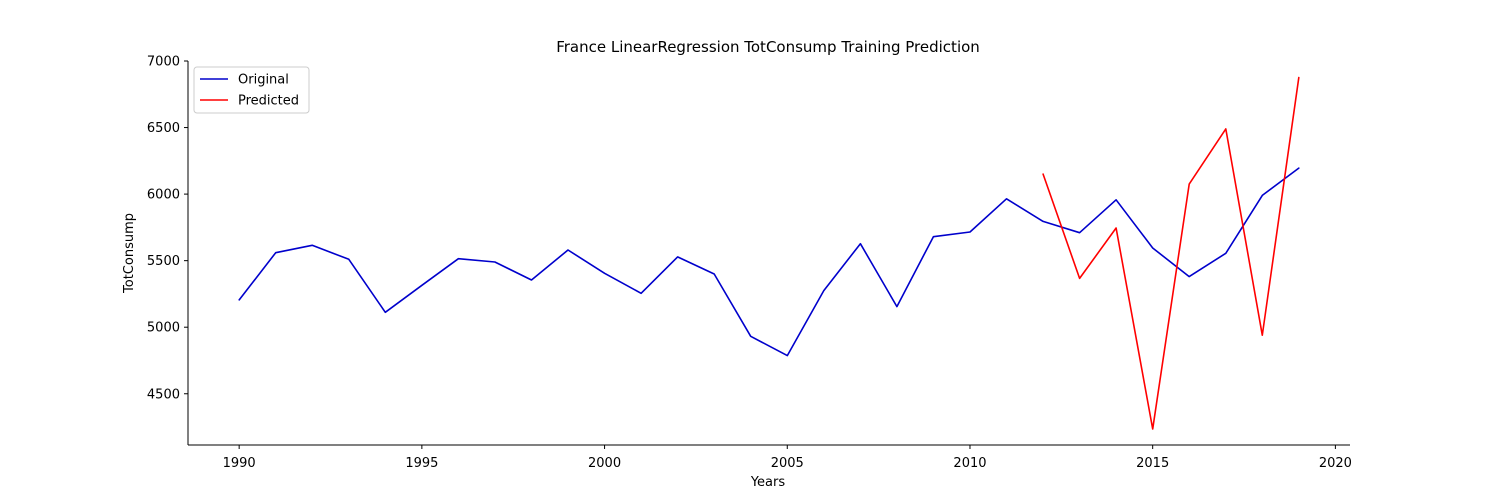 The width and height of the screenshot is (1500, 500). What do you see at coordinates (163, 328) in the screenshot?
I see `y-tick-label: 5000` at bounding box center [163, 328].